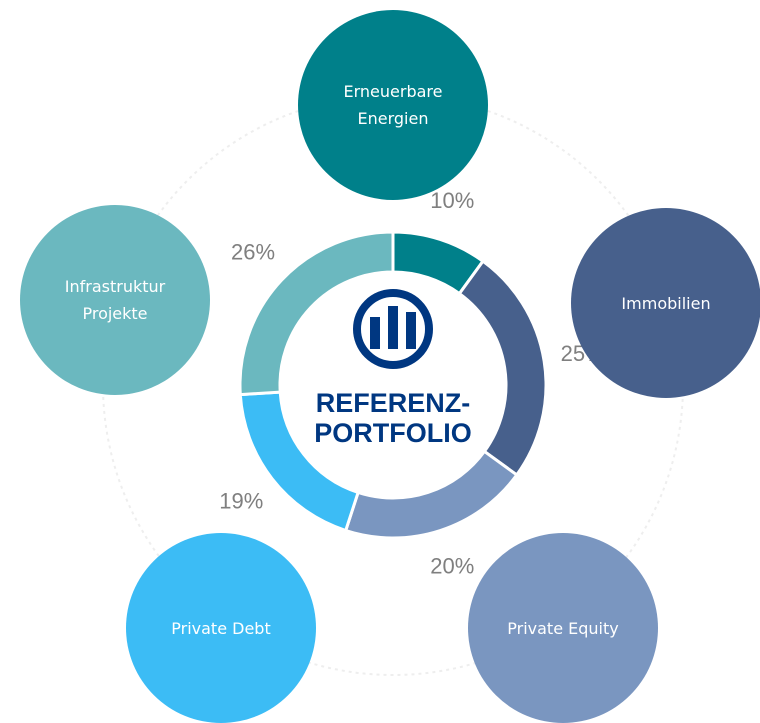 The height and width of the screenshot is (723, 760). I want to click on value-label: 26%, so click(253, 251).